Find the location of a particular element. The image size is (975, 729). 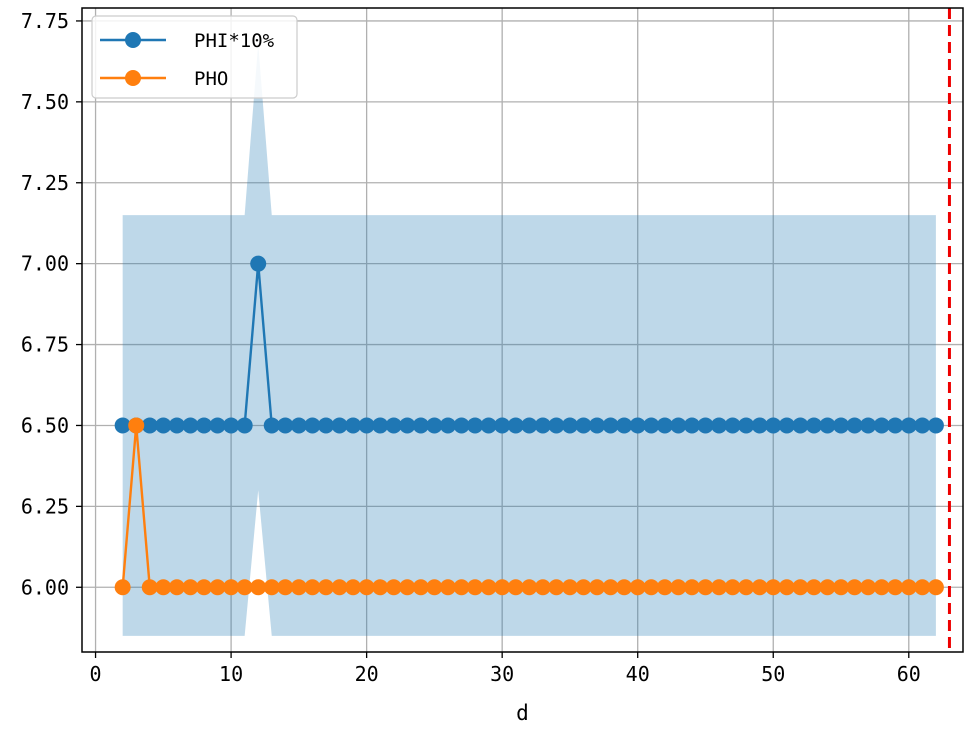

x-tick-label: 40 is located at coordinates (638, 674).